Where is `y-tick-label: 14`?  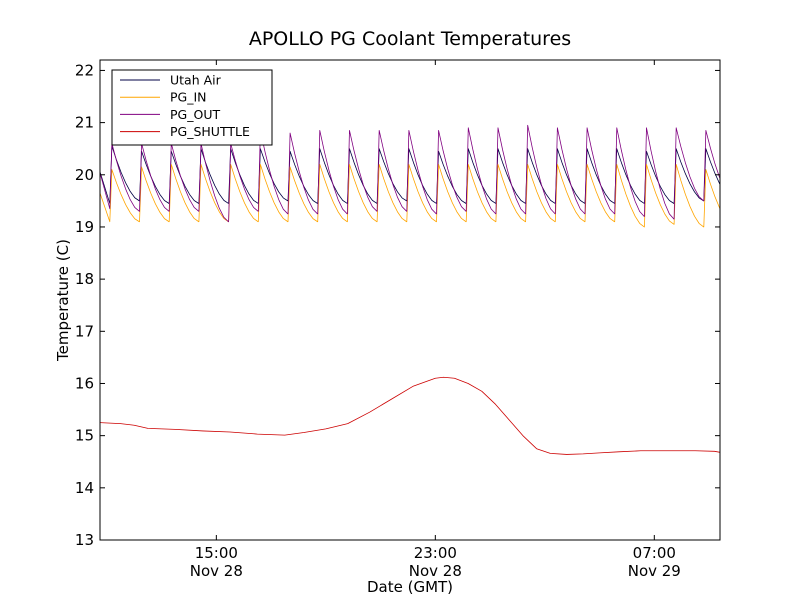 y-tick-label: 14 is located at coordinates (84, 488).